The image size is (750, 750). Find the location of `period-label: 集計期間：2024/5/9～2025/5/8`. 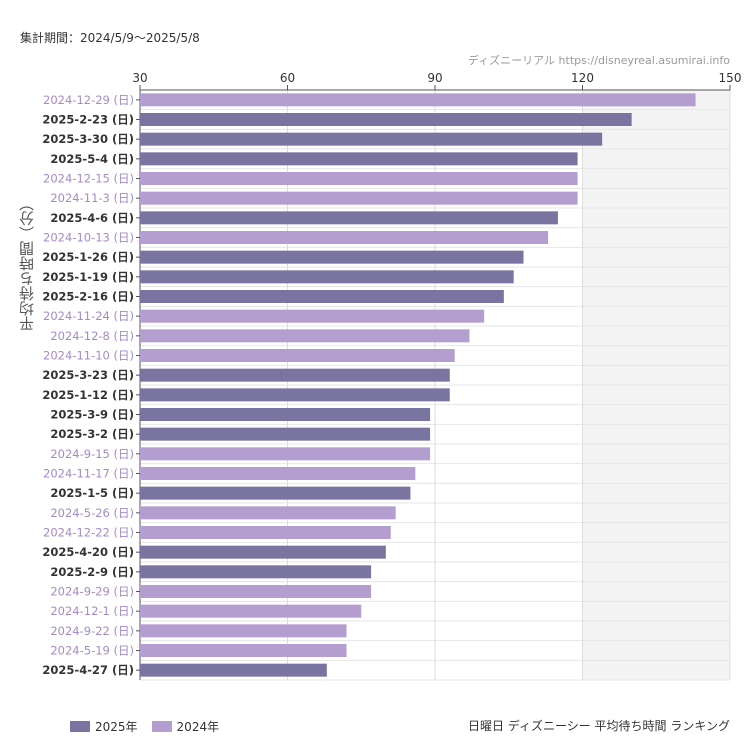

period-label: 集計期間：2024/5/9～2025/5/8 is located at coordinates (110, 38).